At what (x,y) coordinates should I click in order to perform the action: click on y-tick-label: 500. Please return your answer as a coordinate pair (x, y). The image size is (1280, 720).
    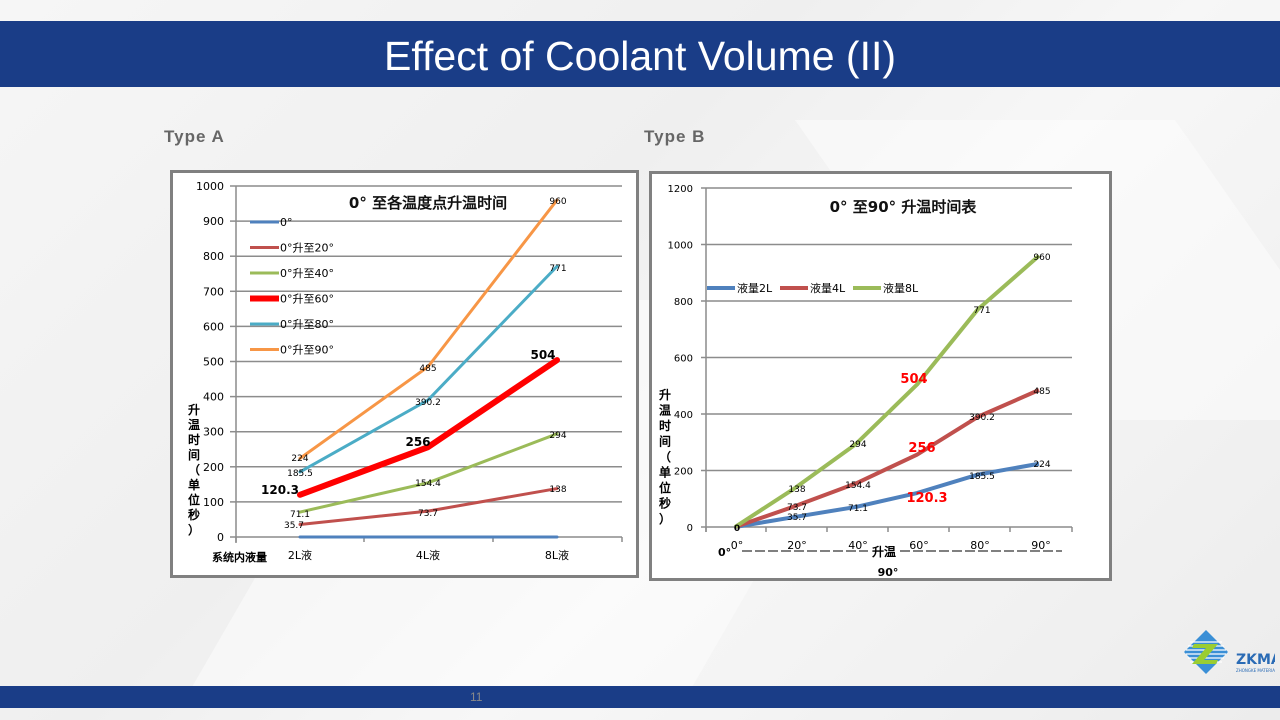
    Looking at the image, I should click on (213, 362).